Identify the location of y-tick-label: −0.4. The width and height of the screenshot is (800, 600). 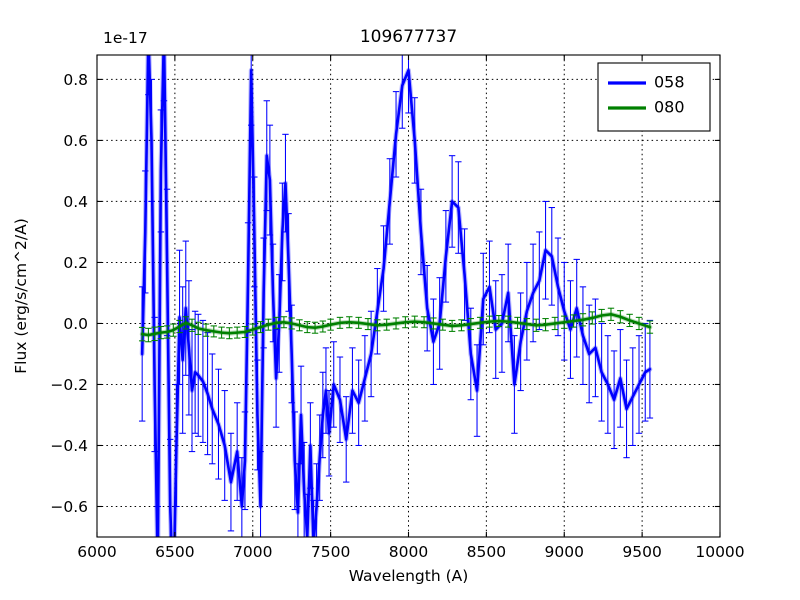
(69, 446).